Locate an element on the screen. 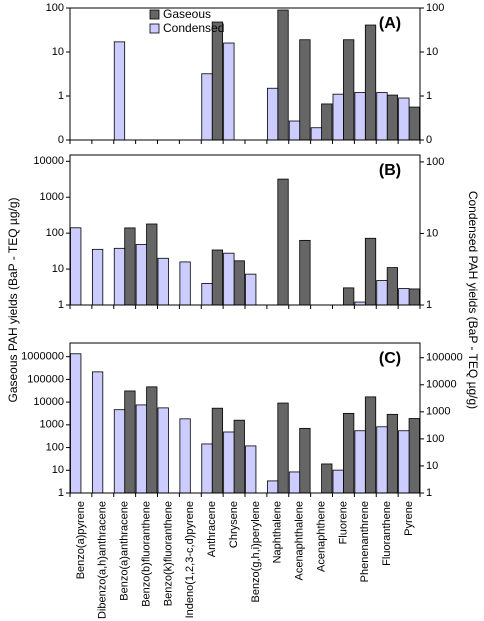  left-tick-label: 0 is located at coordinates (61, 140).